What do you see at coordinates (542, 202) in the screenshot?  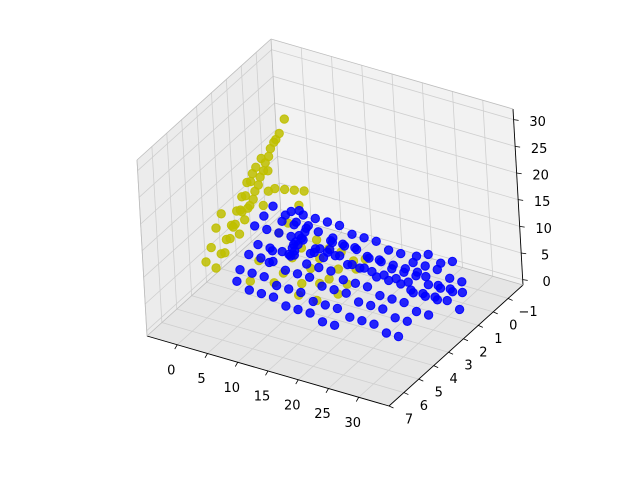 I see `z-tick-label: 15` at bounding box center [542, 202].